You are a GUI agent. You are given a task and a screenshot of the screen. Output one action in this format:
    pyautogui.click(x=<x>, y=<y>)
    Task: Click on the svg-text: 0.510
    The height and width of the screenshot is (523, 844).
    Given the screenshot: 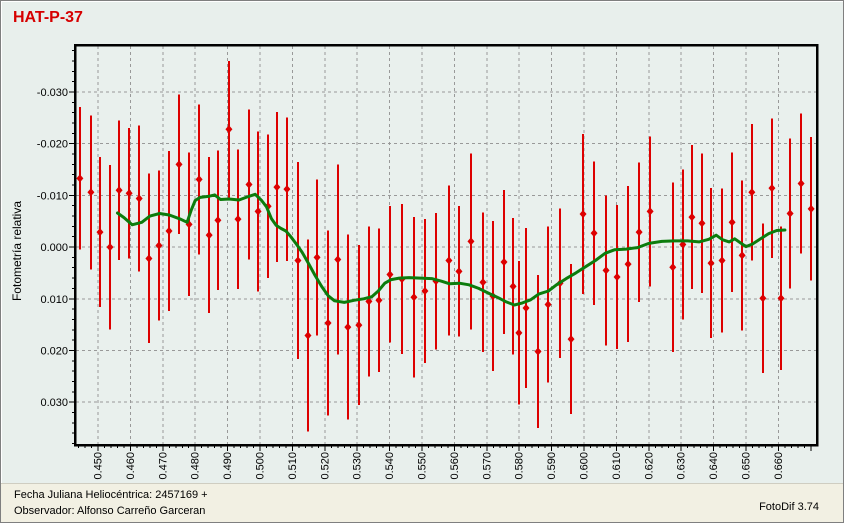 What is the action you would take?
    pyautogui.click(x=293, y=466)
    